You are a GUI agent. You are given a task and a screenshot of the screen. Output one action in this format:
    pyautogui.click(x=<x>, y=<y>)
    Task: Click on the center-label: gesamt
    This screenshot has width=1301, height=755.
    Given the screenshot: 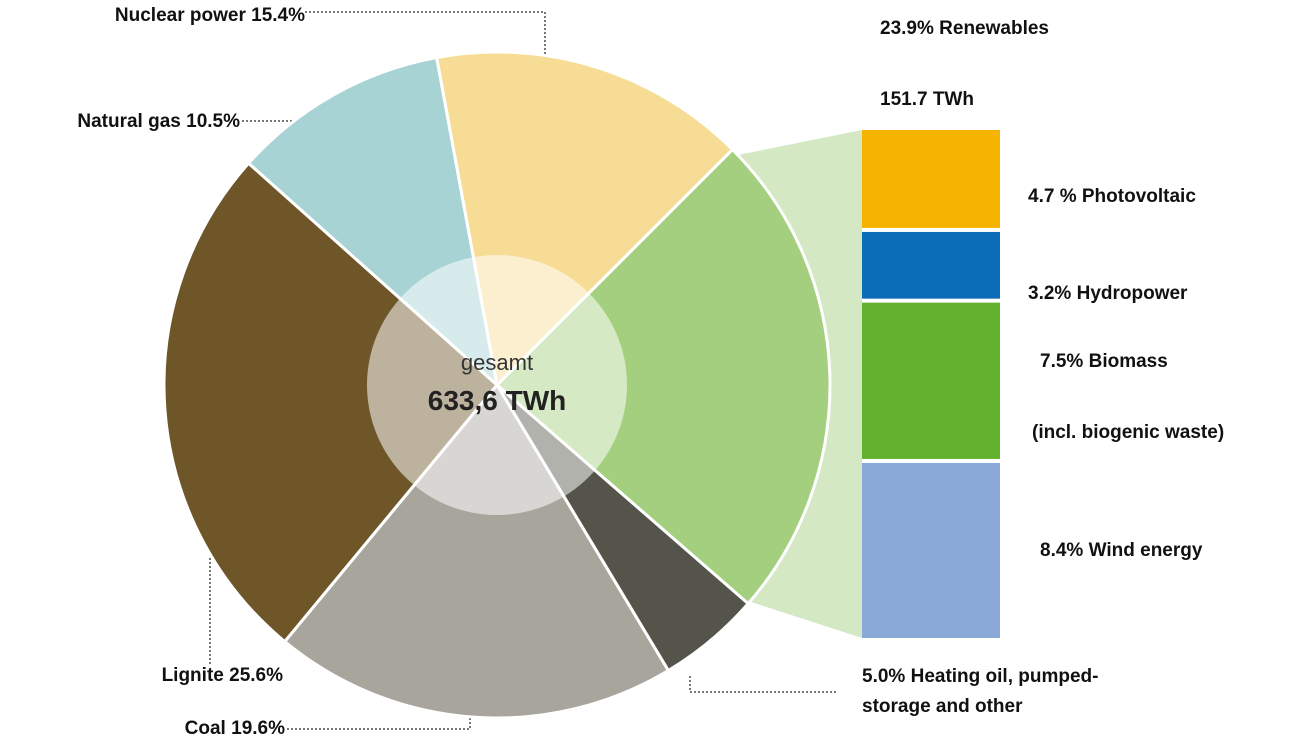 What is the action you would take?
    pyautogui.click(x=497, y=362)
    